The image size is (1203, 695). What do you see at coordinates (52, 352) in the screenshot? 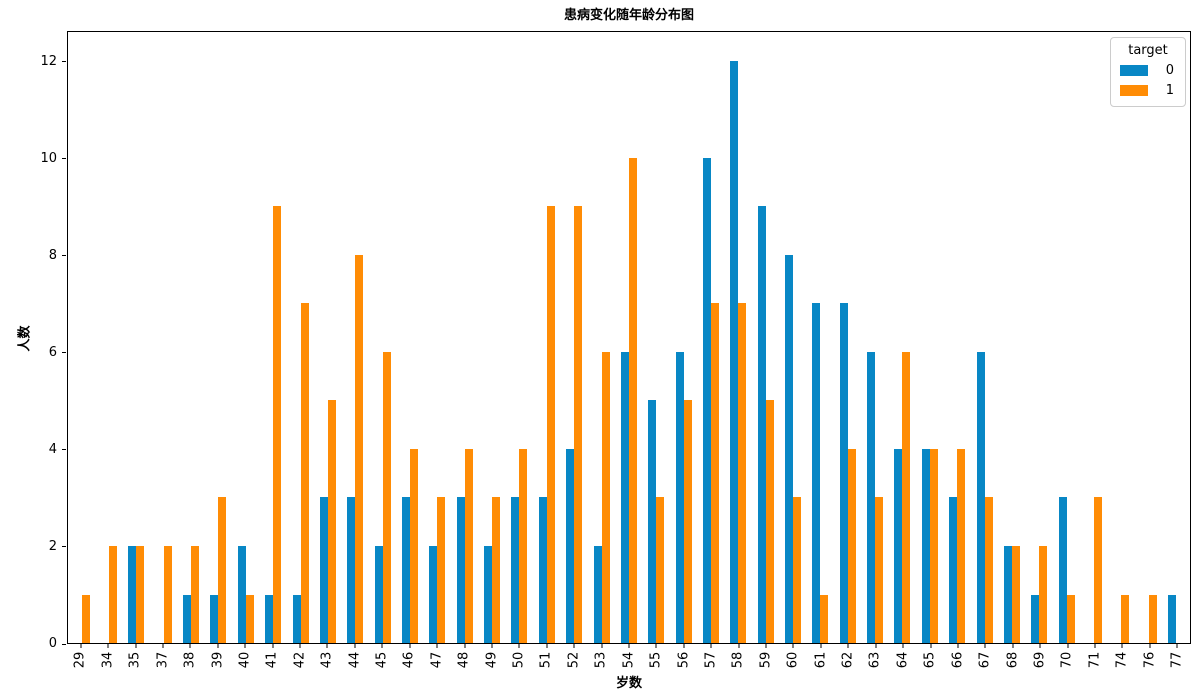
I see `y-tick-label-6: 6` at bounding box center [52, 352].